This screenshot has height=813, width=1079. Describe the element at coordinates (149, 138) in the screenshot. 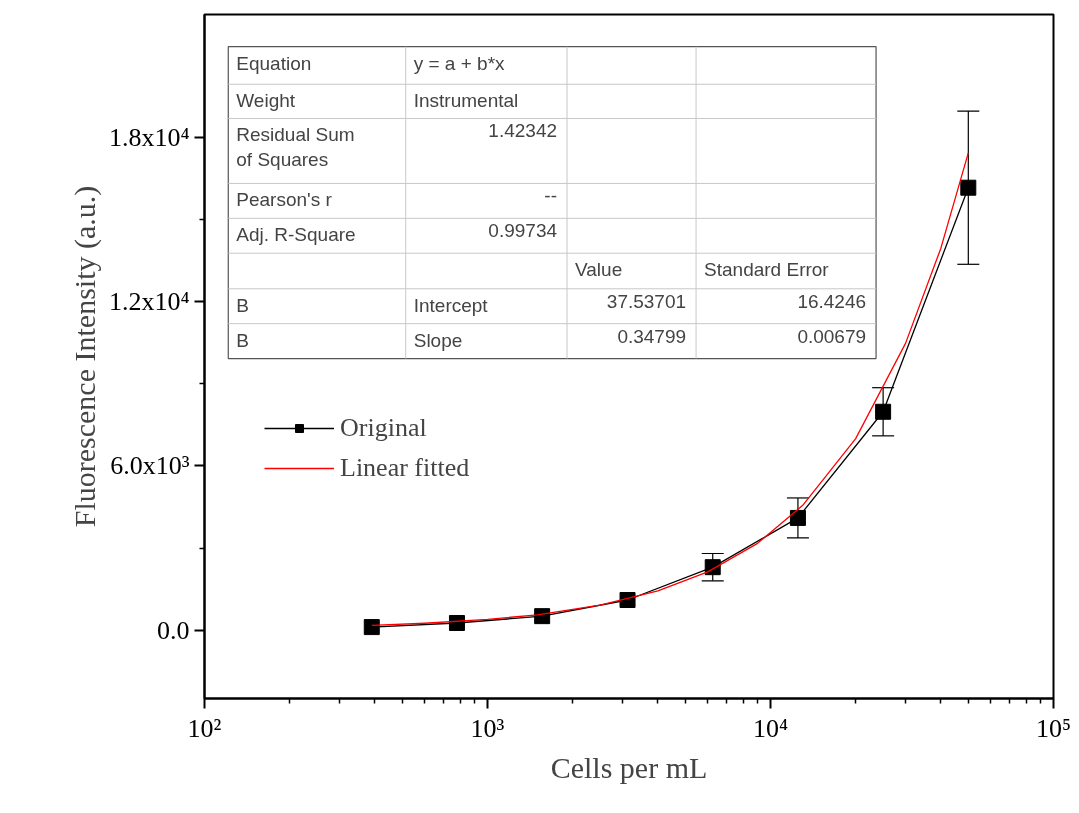

I see `y-tick-label: 1.8x10⁴` at that location.